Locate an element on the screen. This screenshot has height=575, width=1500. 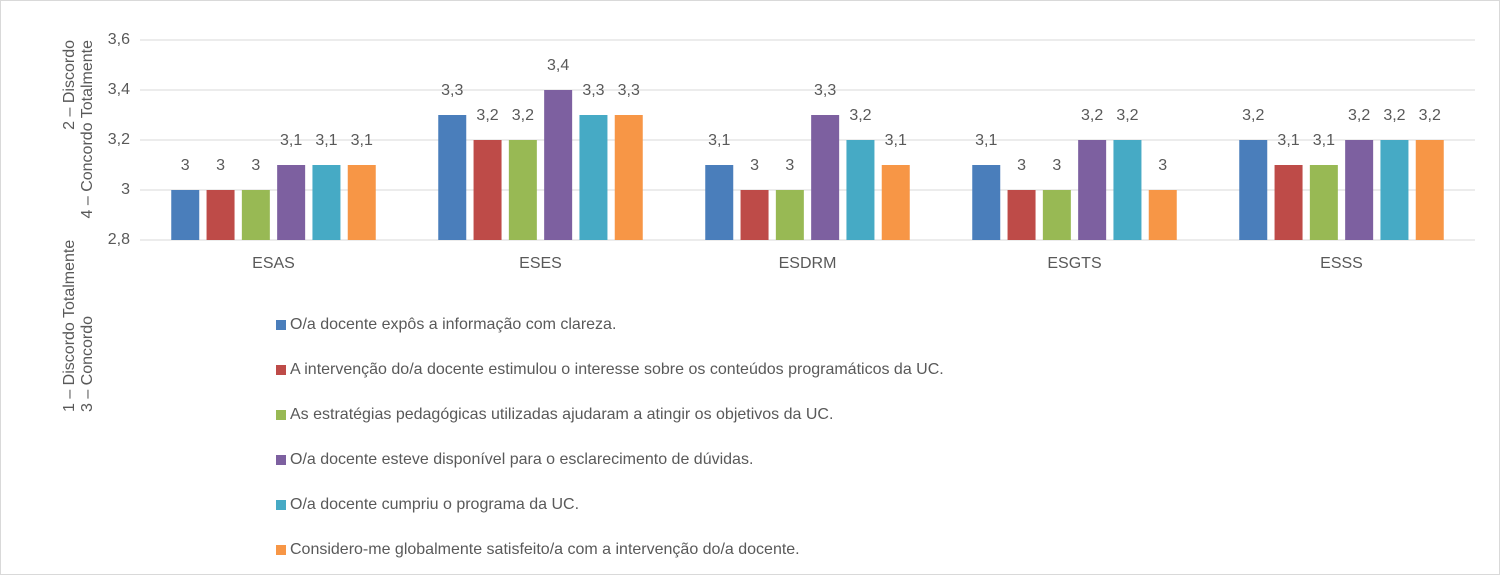
y-axis-label: 2 – Discordo is located at coordinates (69, 85).